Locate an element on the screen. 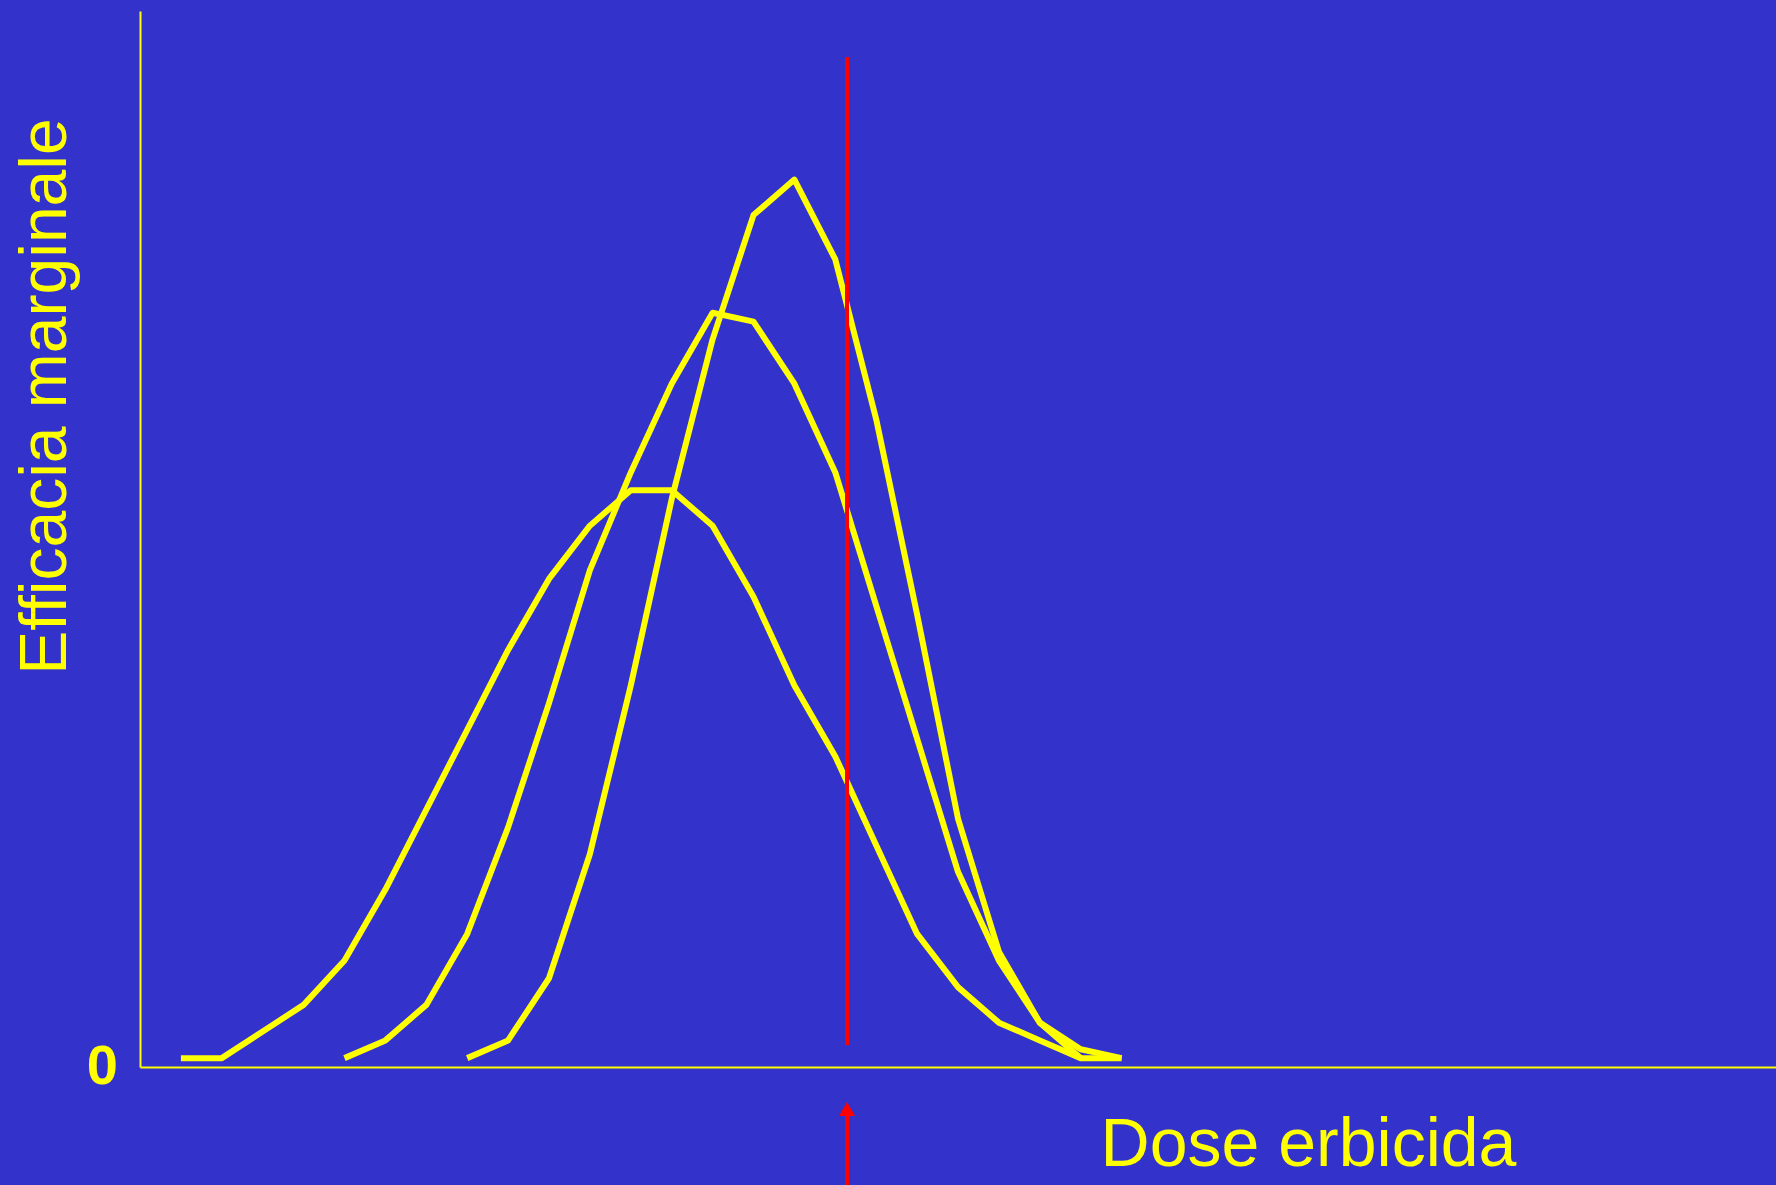 The image size is (1776, 1185). text: 0 is located at coordinates (102, 1064).